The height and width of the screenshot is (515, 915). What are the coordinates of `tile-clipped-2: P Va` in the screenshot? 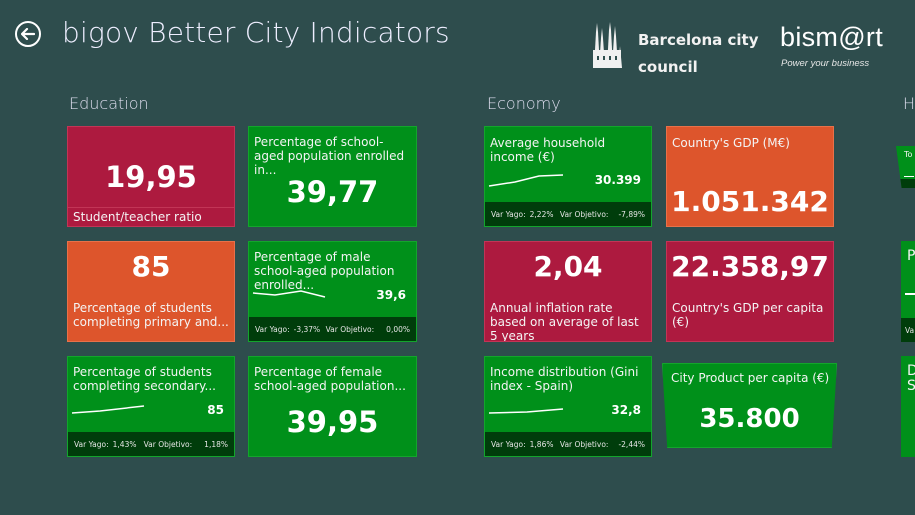 It's located at (908, 291).